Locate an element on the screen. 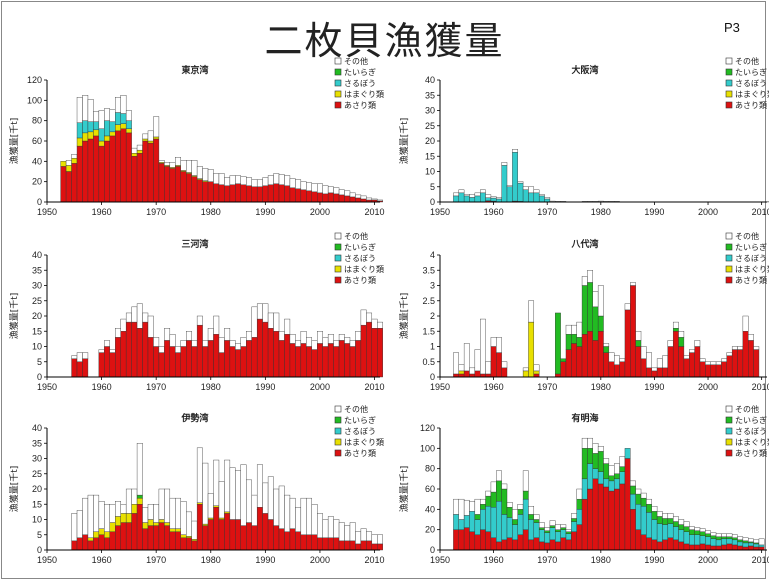 Image resolution: width=769 pixels, height=582 pixels. y-tick-label: 30 is located at coordinates (430, 111).